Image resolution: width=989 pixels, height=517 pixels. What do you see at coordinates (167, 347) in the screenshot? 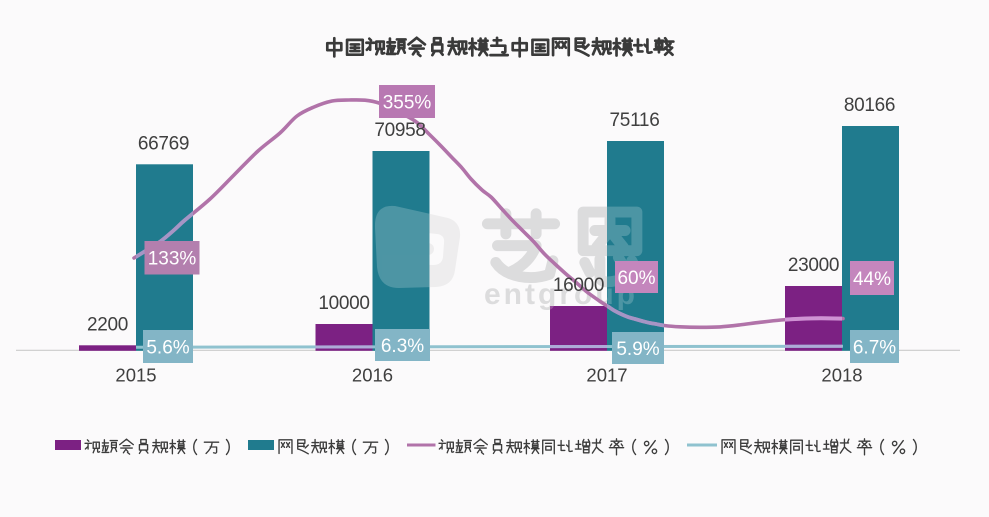
I see `svg-text: 5.6%` at bounding box center [167, 347].